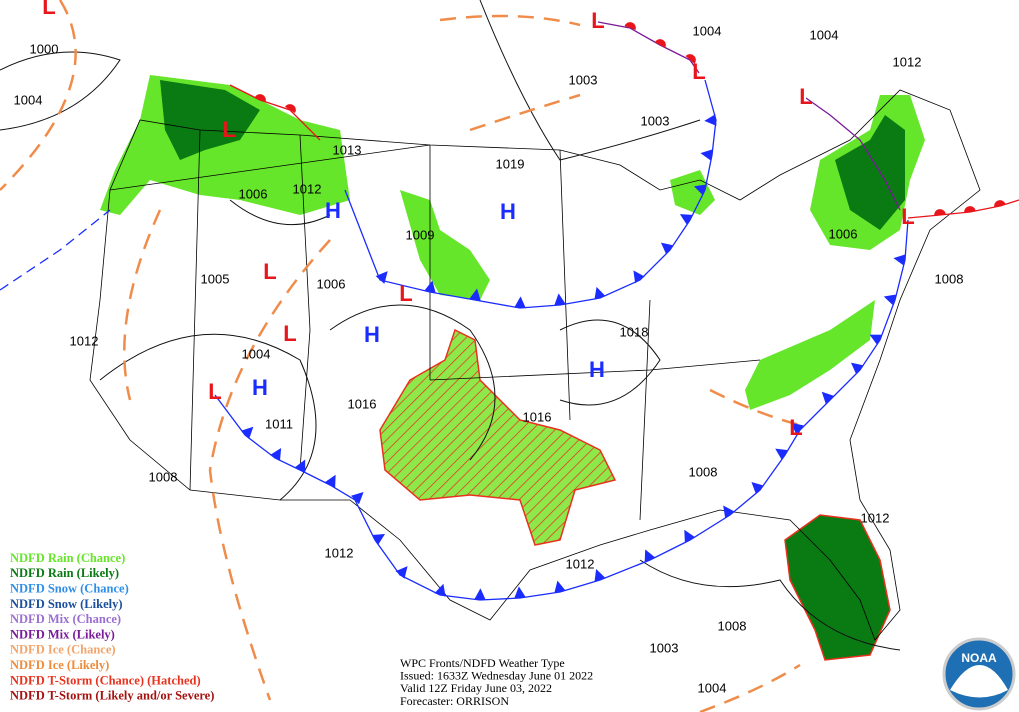 The width and height of the screenshot is (1019, 712). Describe the element at coordinates (347, 149) in the screenshot. I see `pressure-label: 1013` at that location.